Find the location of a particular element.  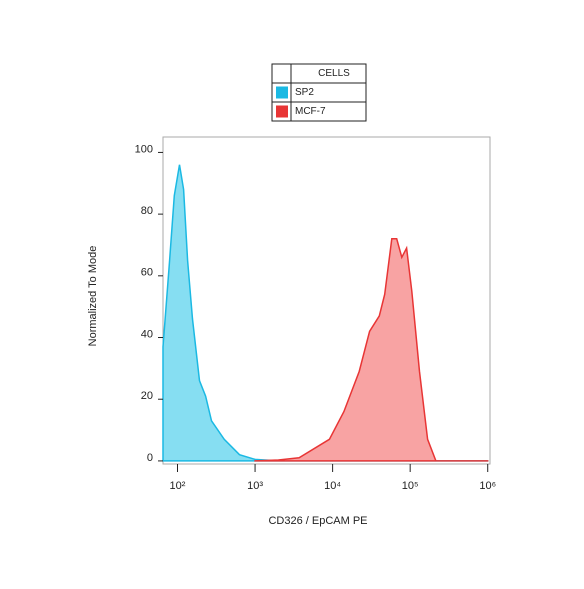

y-tick-label: 80 is located at coordinates (147, 211).